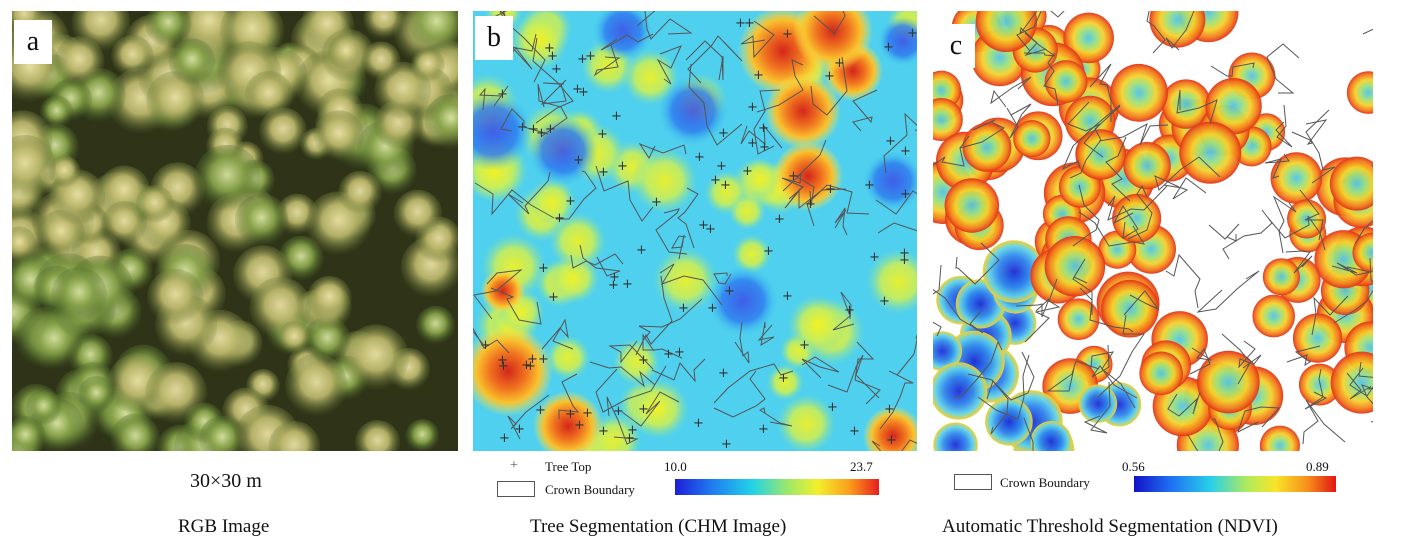 The image size is (1406, 552). I want to click on colorbar-min-chm: 10.0, so click(675, 466).